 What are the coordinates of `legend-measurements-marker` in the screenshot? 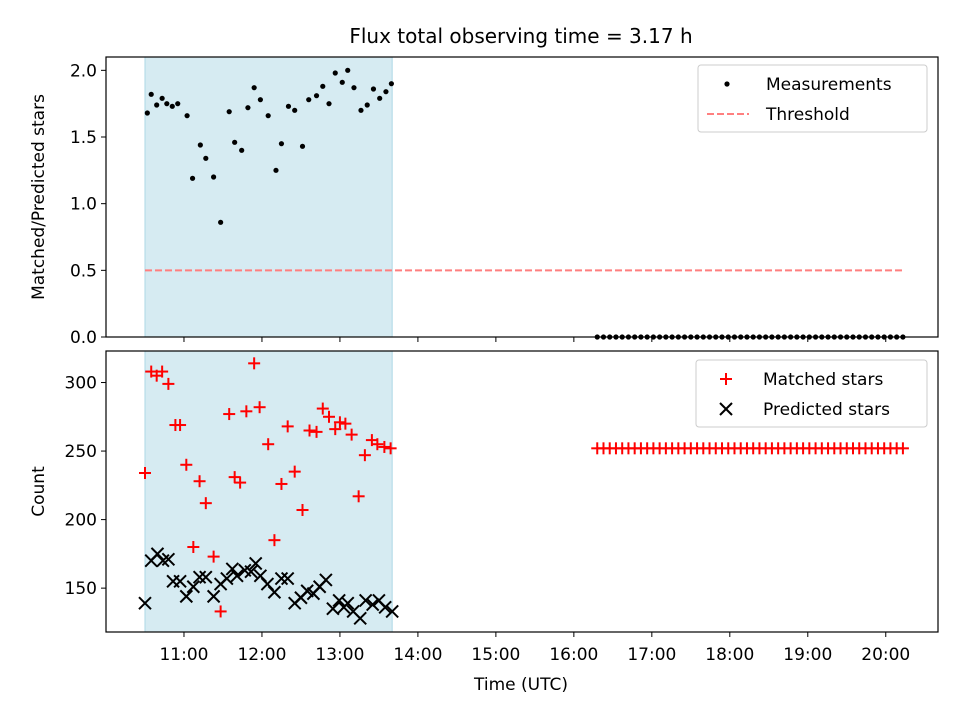 It's located at (727, 84).